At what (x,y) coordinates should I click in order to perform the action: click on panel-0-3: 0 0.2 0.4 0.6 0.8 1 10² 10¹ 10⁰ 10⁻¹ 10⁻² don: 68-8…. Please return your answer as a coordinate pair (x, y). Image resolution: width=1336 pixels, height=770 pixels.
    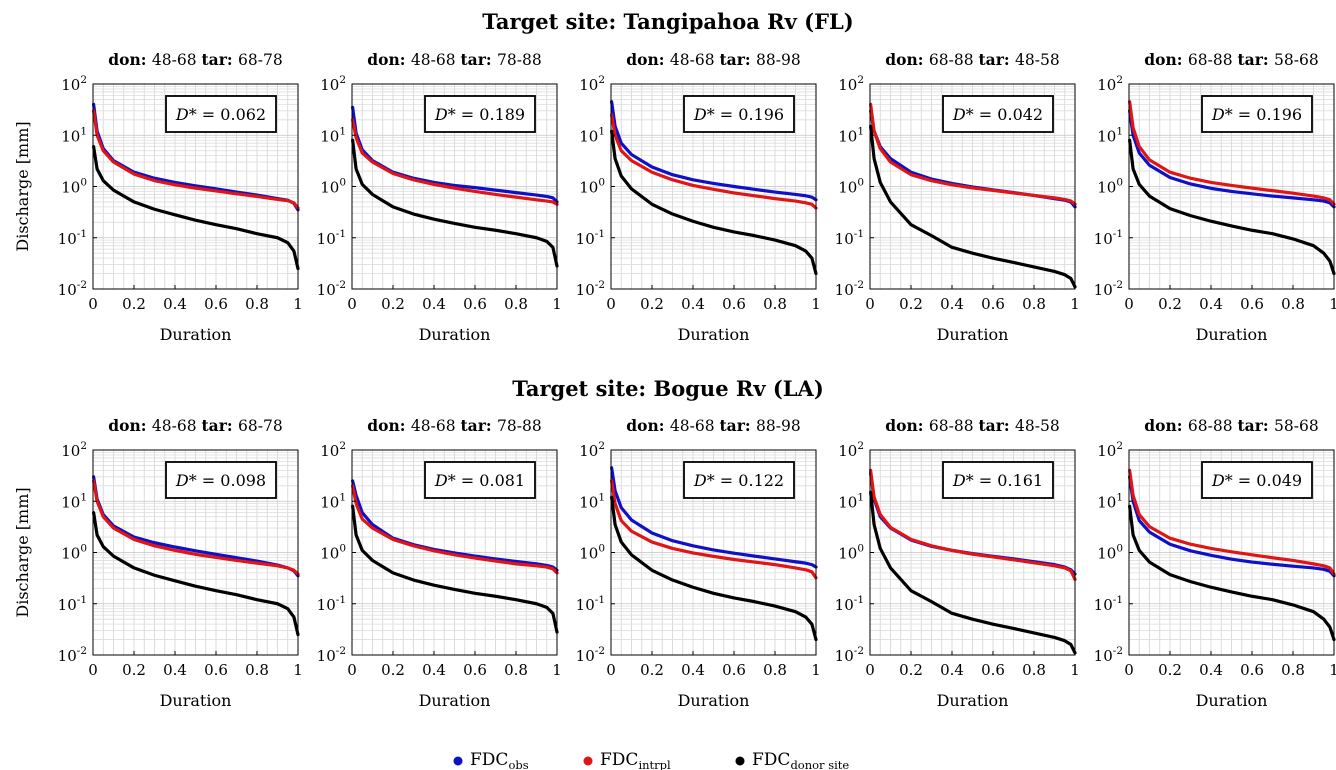
    Looking at the image, I should click on (957, 197).